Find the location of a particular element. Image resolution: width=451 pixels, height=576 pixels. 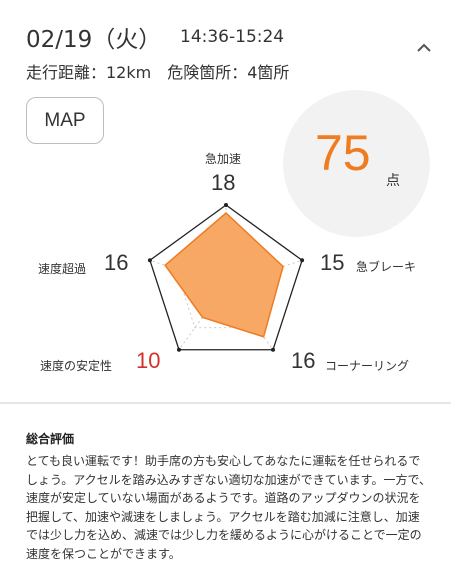

trip-time-range: 14:36-15:24 is located at coordinates (232, 37).